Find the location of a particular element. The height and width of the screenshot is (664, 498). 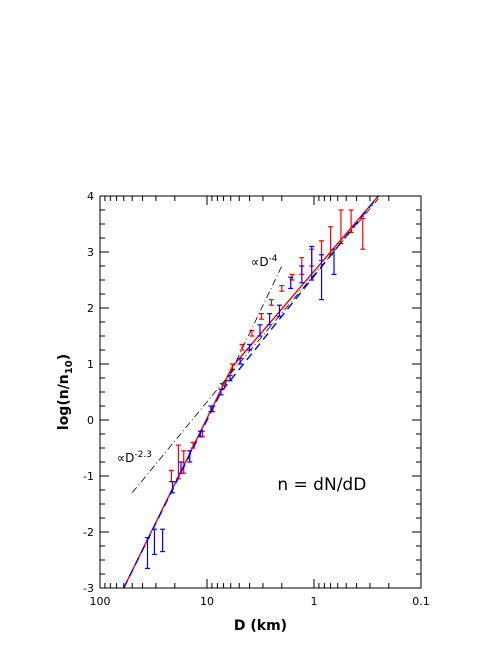

x-tick-label: 100 is located at coordinates (100, 601).